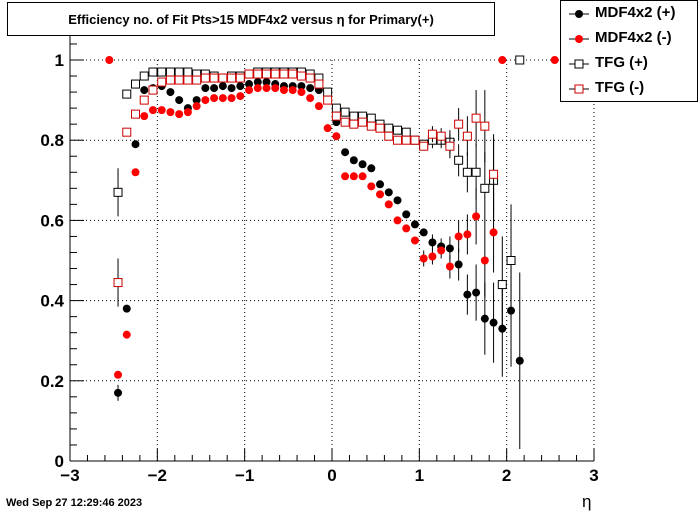 Image resolution: width=700 pixels, height=514 pixels. Describe the element at coordinates (52, 140) in the screenshot. I see `y-tick-label: 0.8` at that location.